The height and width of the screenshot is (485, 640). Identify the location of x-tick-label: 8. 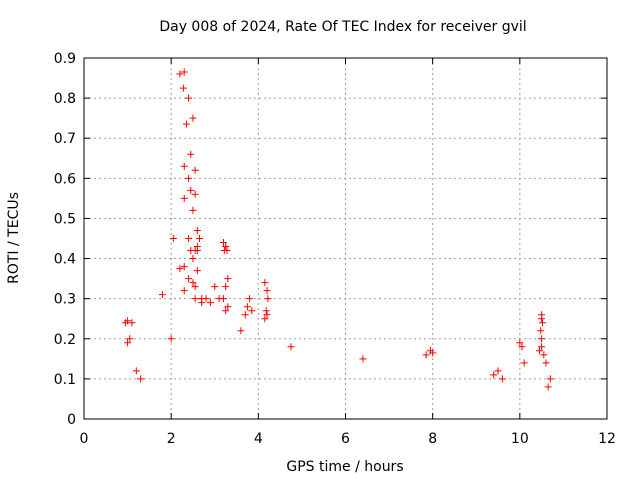
(432, 439).